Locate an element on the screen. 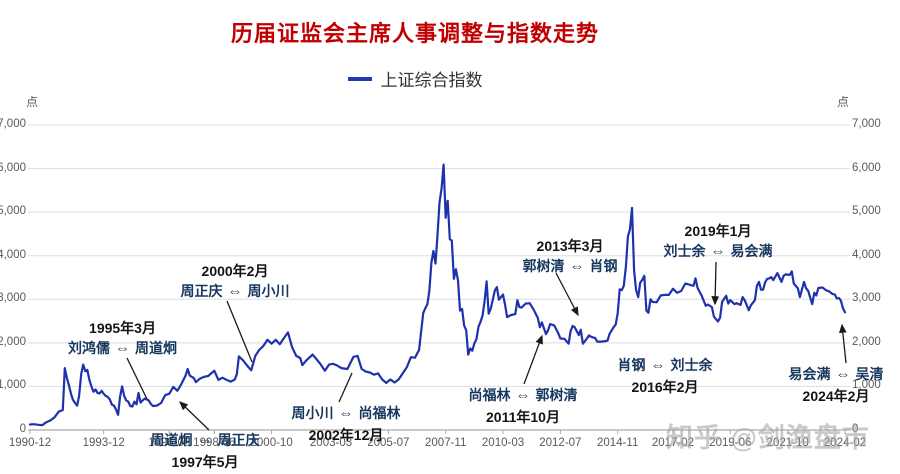 This screenshot has height=474, width=900. annotation-date: 1995年3月 is located at coordinates (122, 328).